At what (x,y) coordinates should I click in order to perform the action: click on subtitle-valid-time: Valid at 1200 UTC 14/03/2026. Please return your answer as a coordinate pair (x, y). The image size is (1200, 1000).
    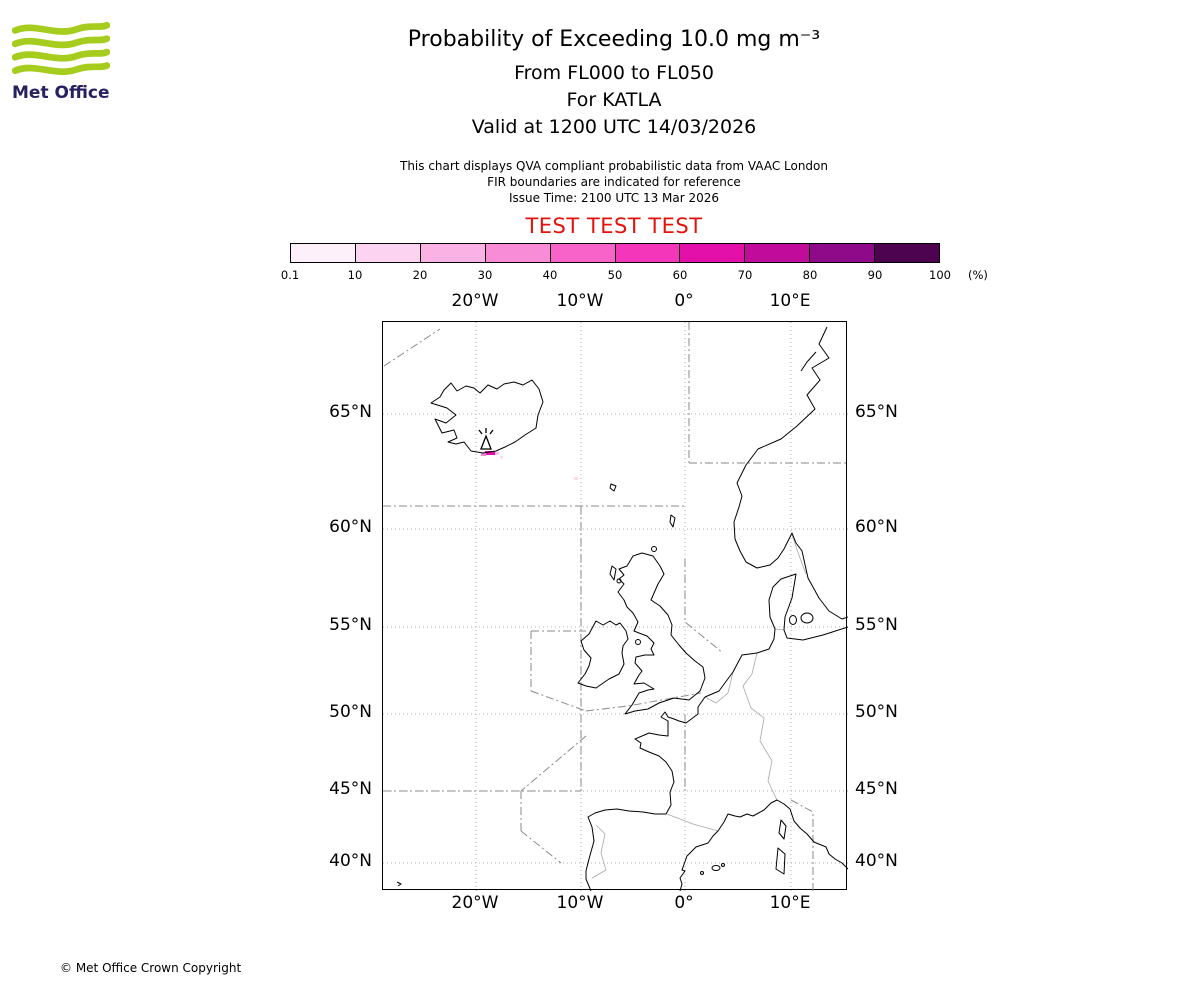
    Looking at the image, I should click on (614, 127).